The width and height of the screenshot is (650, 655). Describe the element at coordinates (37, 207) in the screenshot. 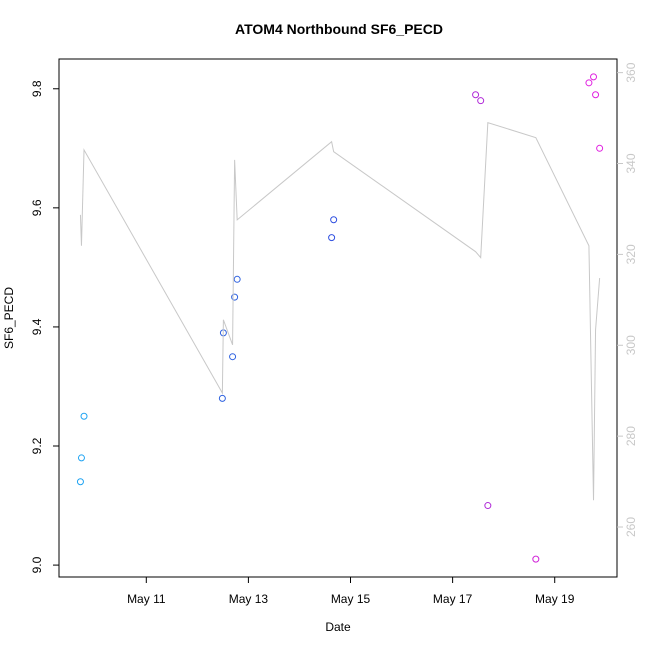

I see `y-tick-label: 9.6` at that location.